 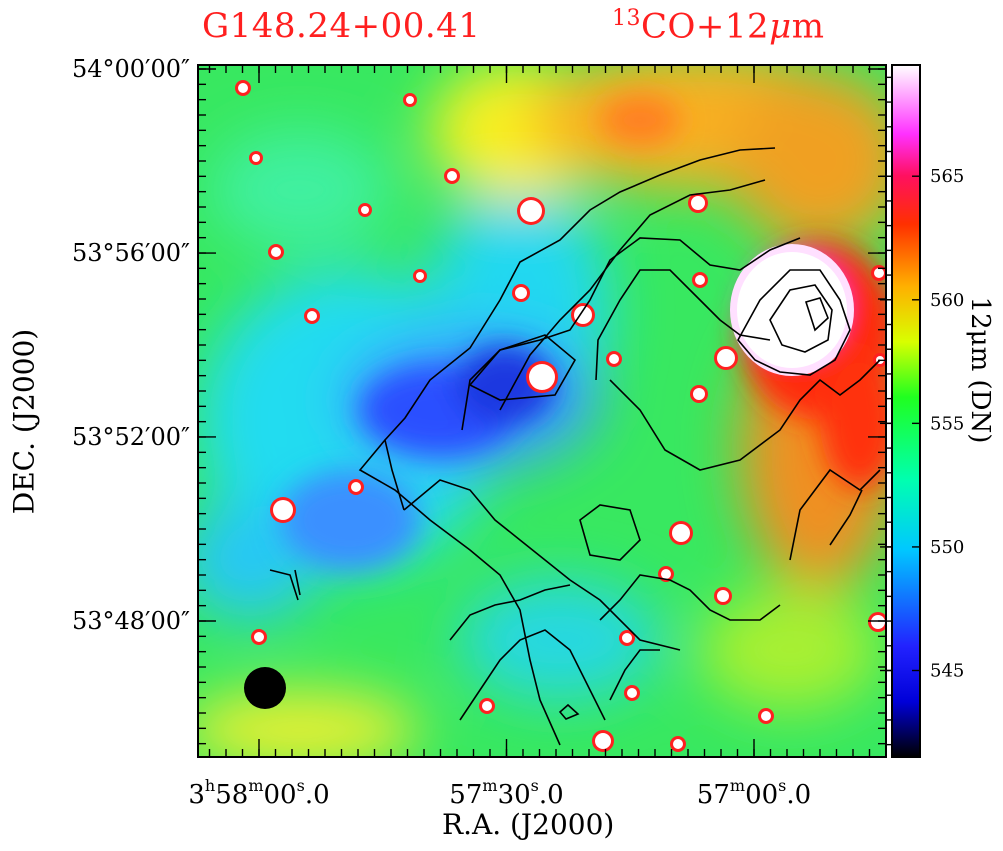 I want to click on contour-east-lower, so click(x=745, y=415).